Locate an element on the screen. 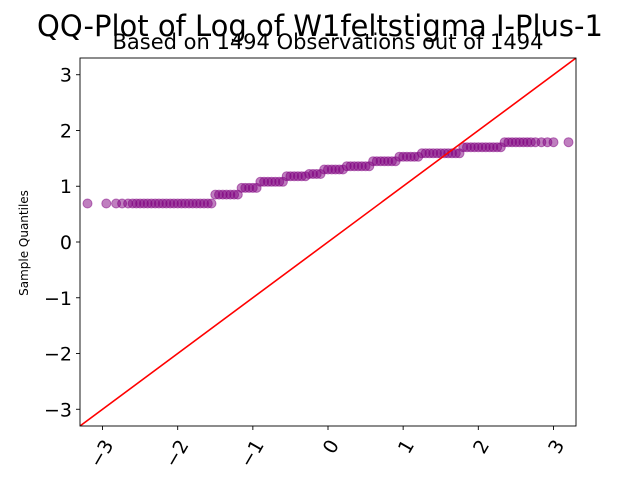  y-axis-label: Sample Quantiles is located at coordinates (24, 243).